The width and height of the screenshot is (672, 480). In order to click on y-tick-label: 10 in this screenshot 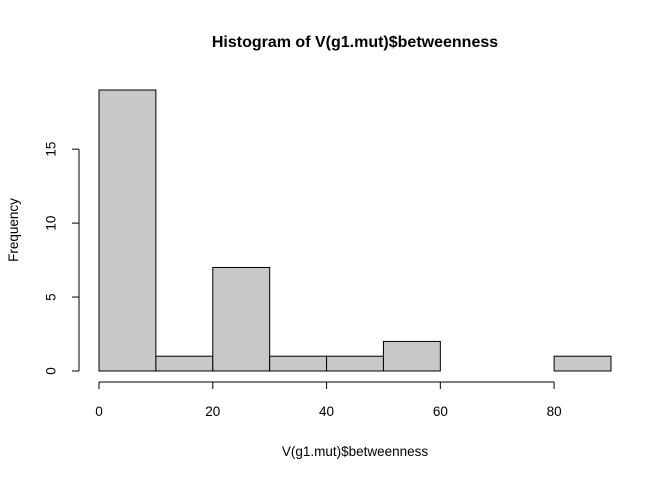, I will do `click(51, 223)`.